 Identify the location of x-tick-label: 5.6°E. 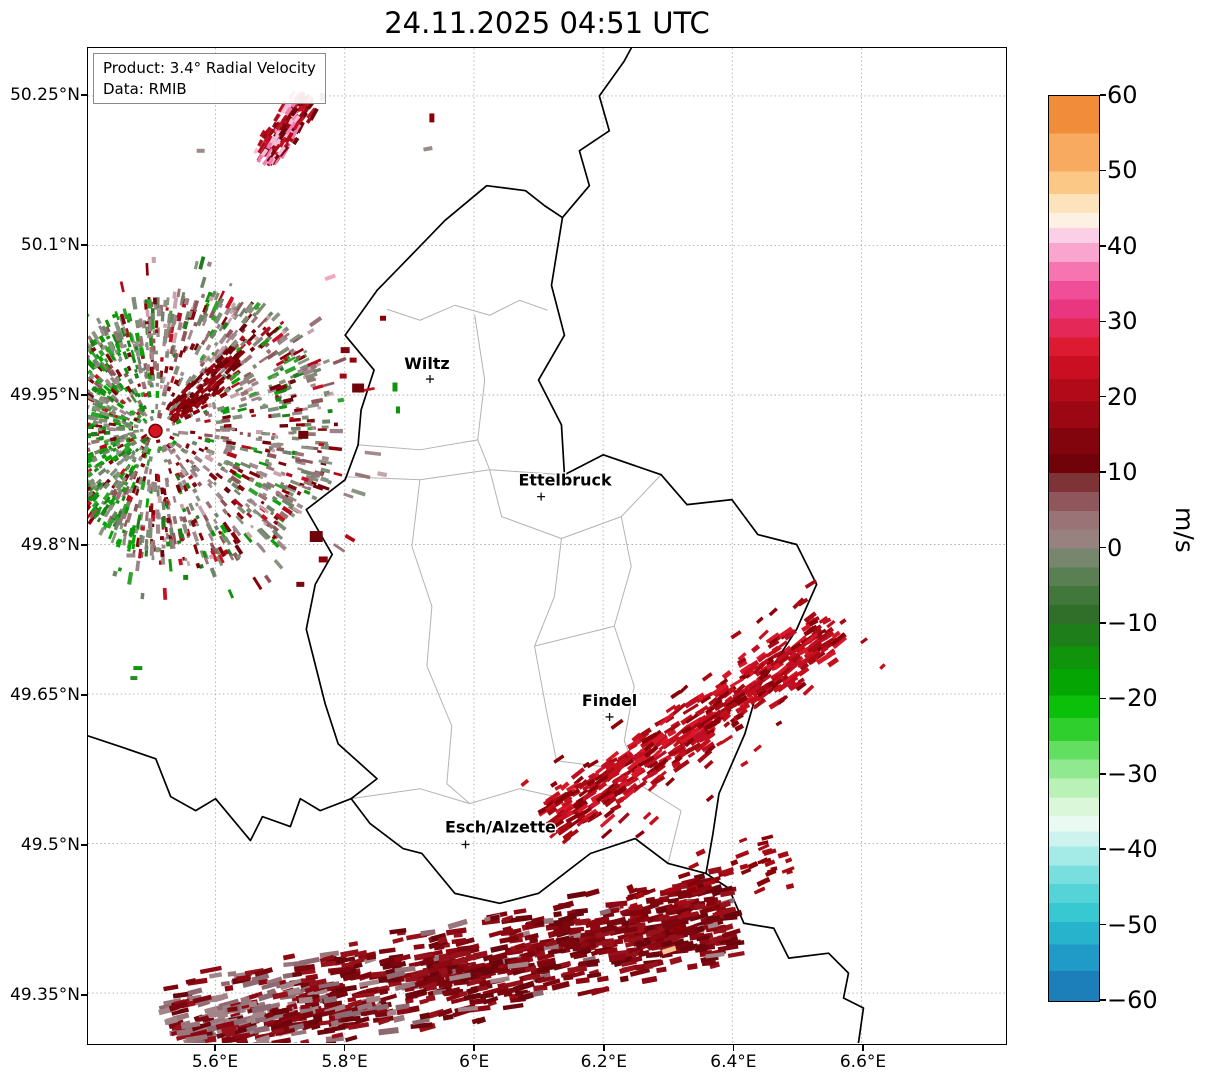
(215, 1062).